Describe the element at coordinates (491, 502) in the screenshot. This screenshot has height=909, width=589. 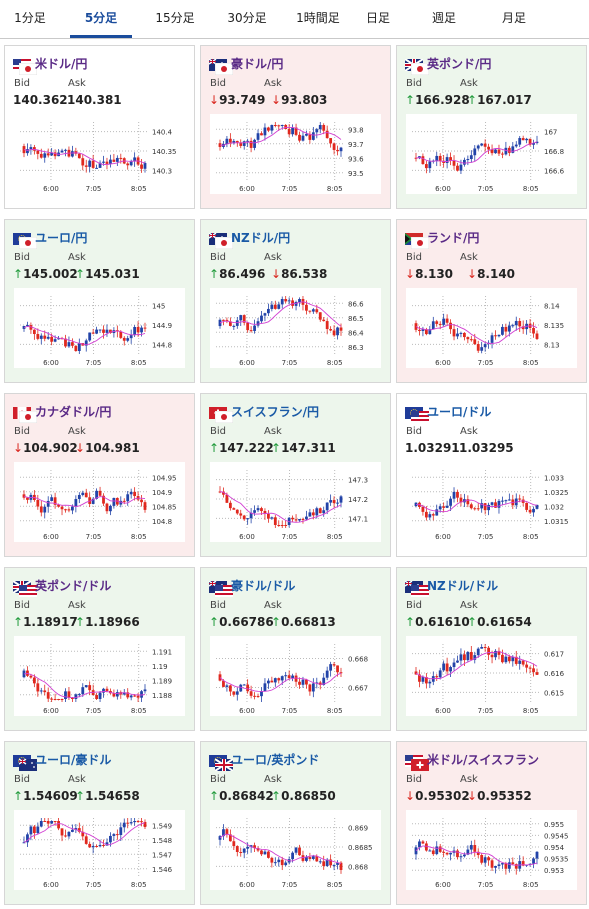
I see `chart-area: 1.033 1.0325 1.032 1.0315 6:00 7:05 8:05` at that location.